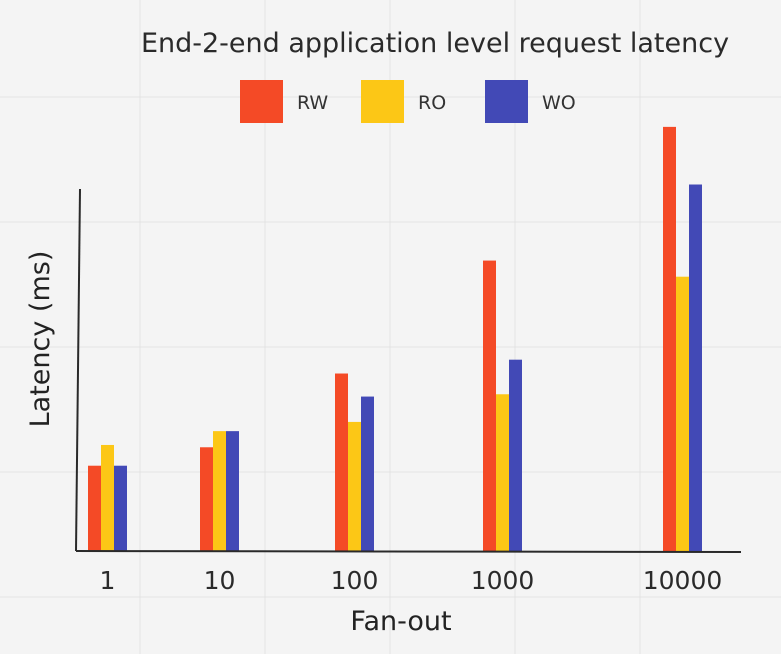 The height and width of the screenshot is (654, 781). What do you see at coordinates (503, 580) in the screenshot?
I see `x-tick-label: 1000` at bounding box center [503, 580].